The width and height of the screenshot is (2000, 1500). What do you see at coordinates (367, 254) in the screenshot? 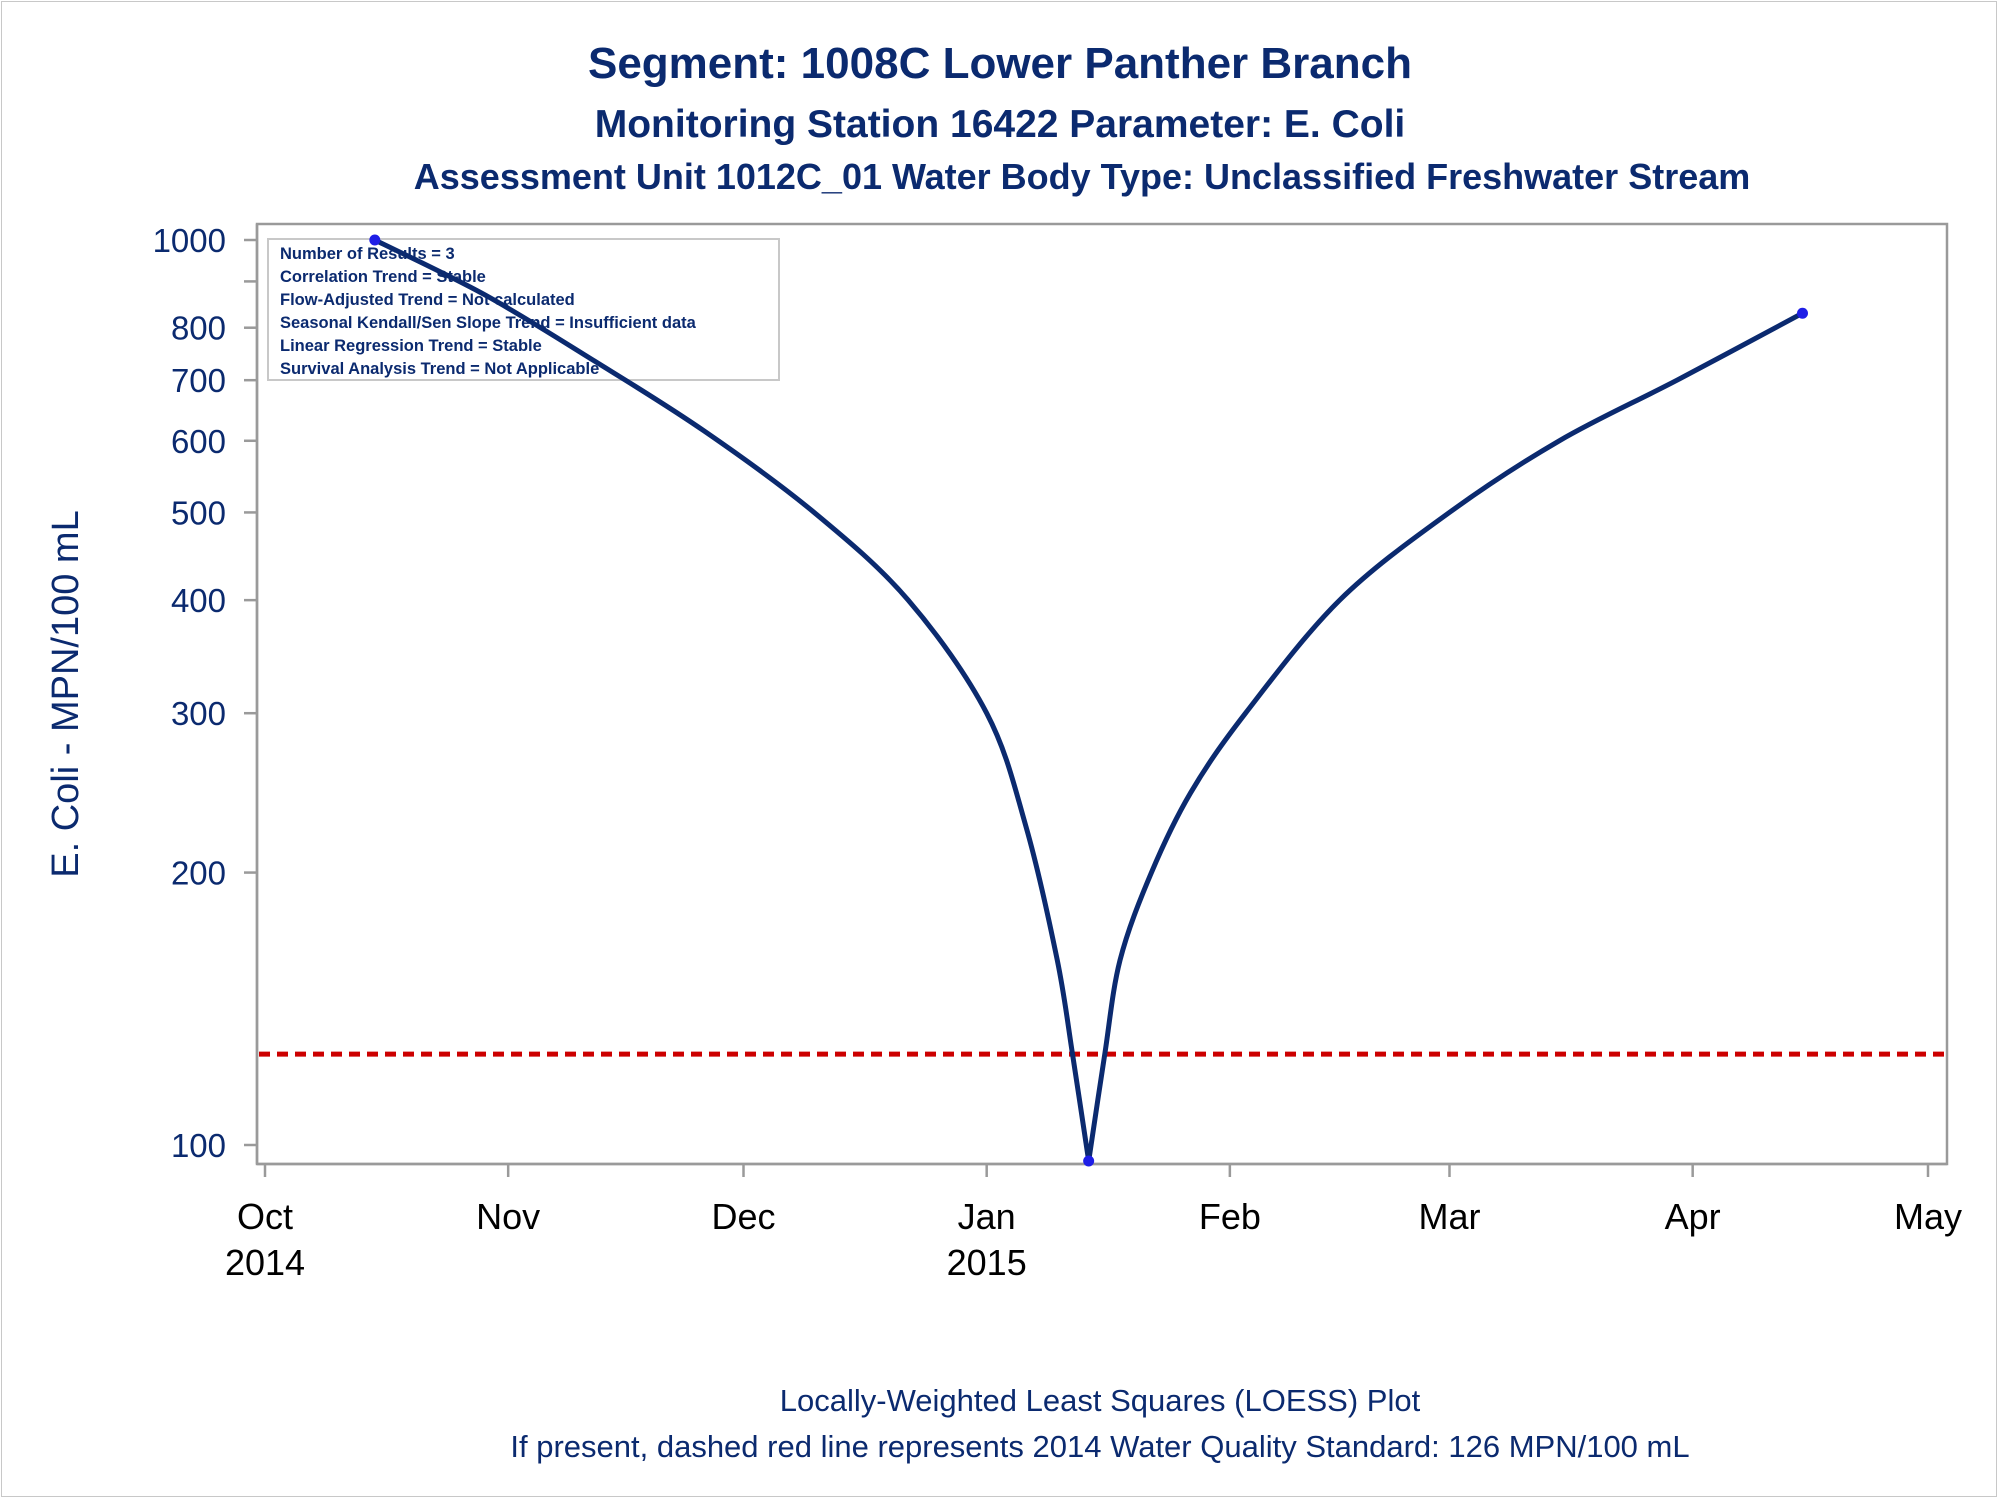
I see `stats-line: Number of Results = 3` at bounding box center [367, 254].